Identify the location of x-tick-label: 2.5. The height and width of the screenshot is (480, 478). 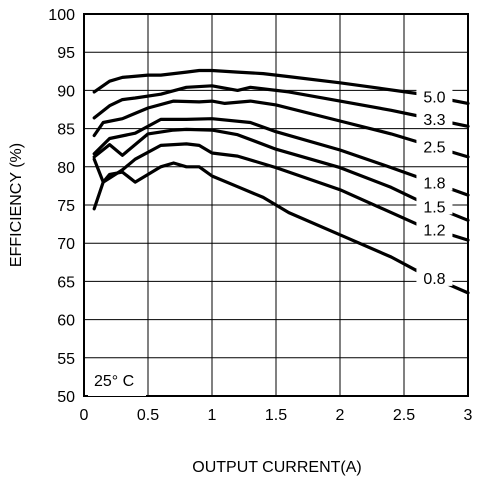
(404, 415).